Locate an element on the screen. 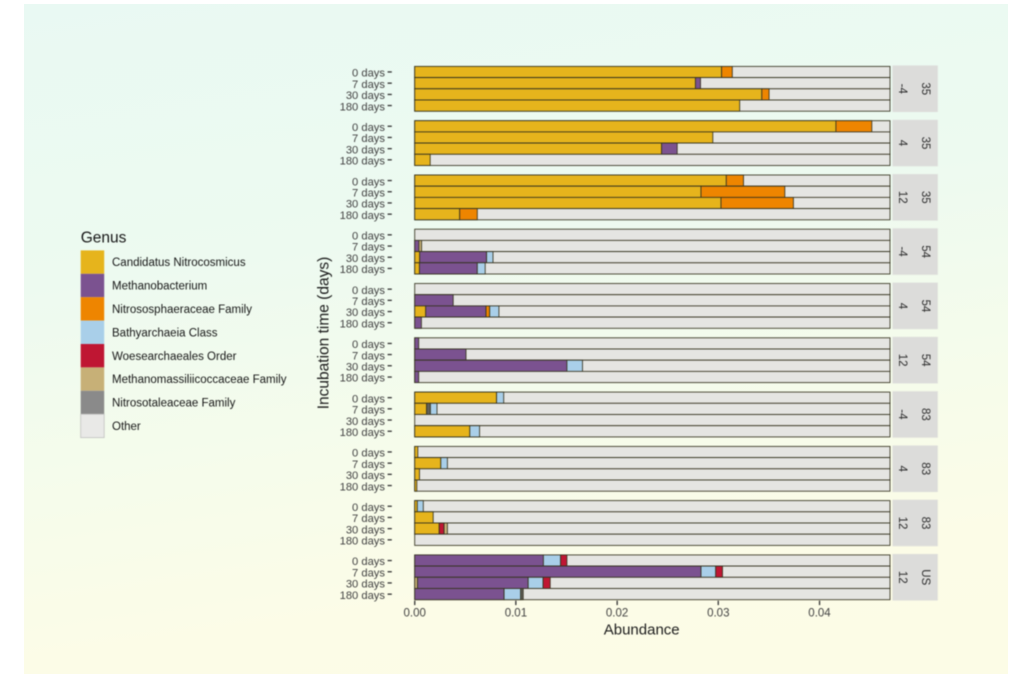 This screenshot has width=1024, height=683. svg-text: Woesearchaeales Order is located at coordinates (174, 357).